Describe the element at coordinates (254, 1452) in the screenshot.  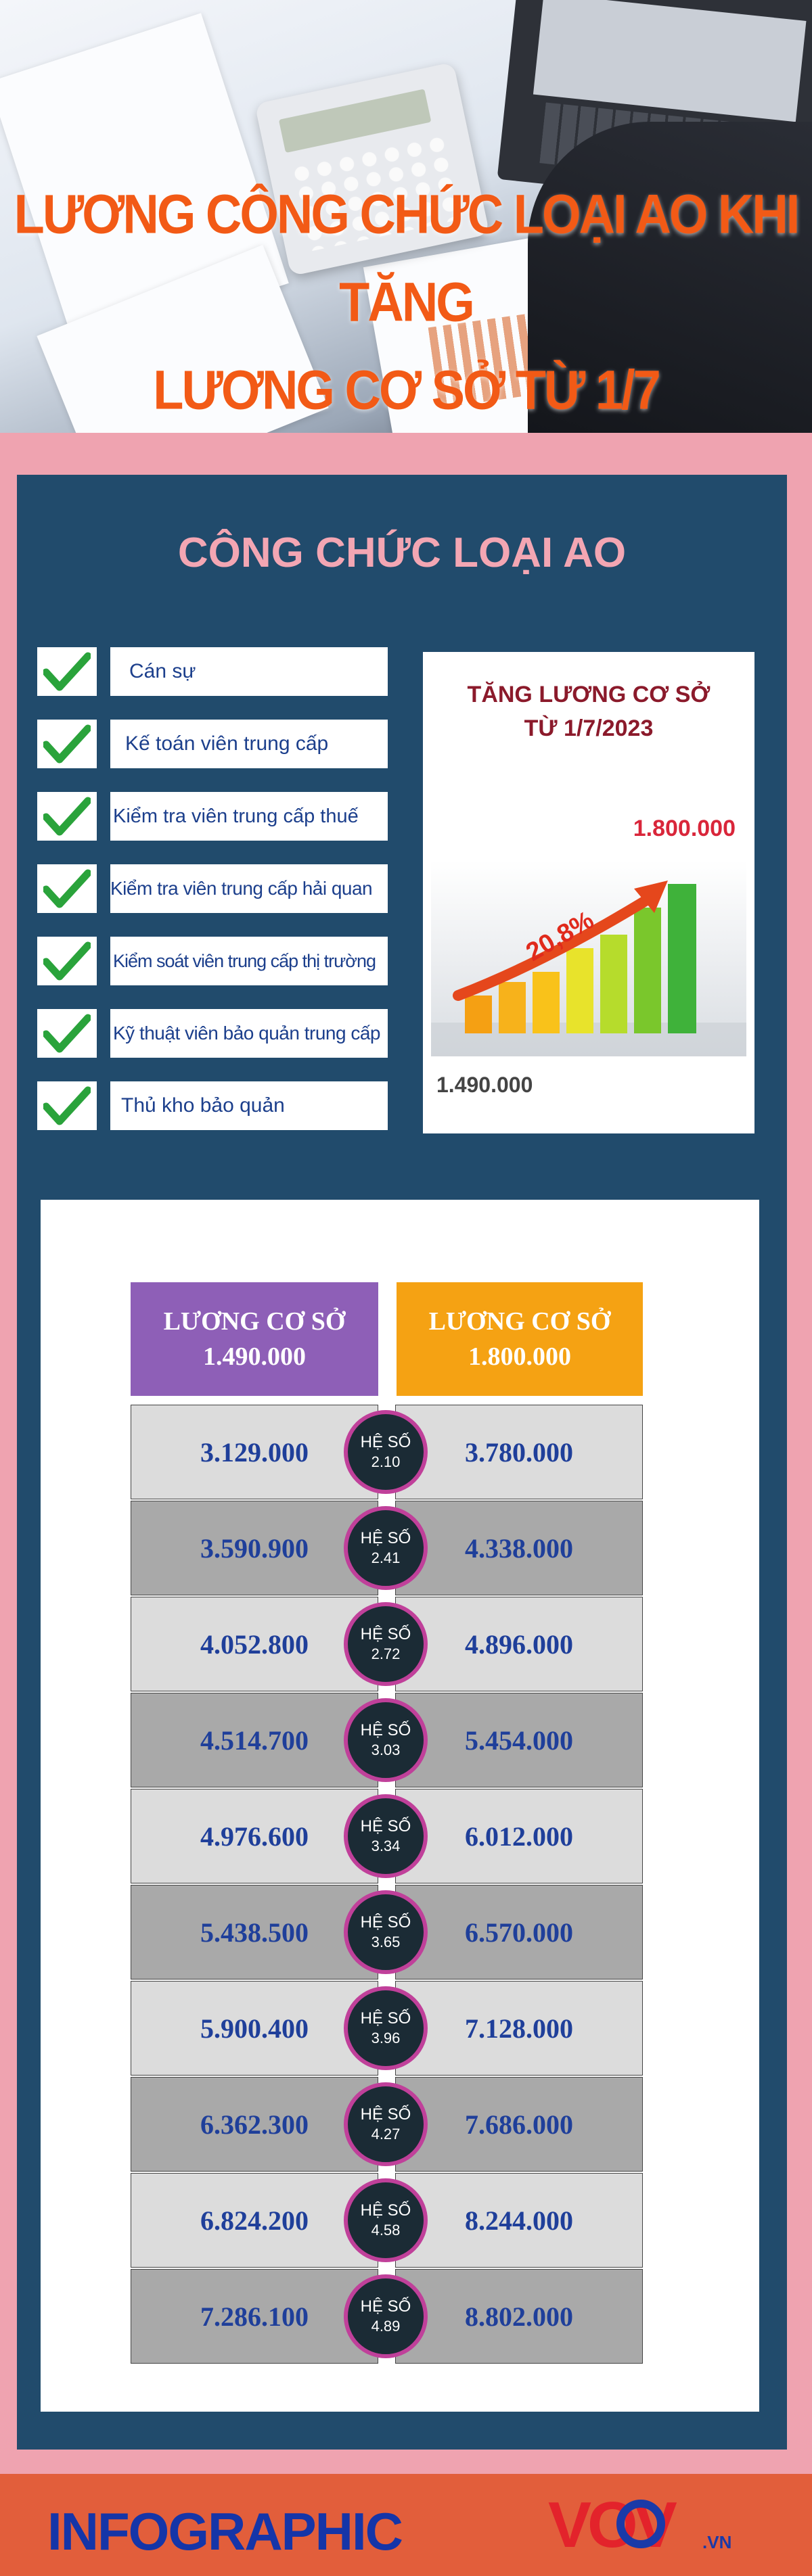
I see `old-salary-cell: 3.129.000` at that location.